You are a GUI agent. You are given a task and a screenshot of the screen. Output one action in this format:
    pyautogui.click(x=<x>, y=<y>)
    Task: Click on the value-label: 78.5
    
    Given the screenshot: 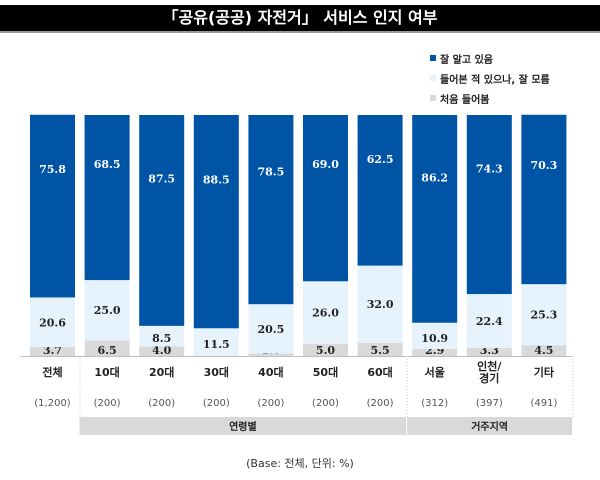 What is the action you would take?
    pyautogui.click(x=271, y=172)
    